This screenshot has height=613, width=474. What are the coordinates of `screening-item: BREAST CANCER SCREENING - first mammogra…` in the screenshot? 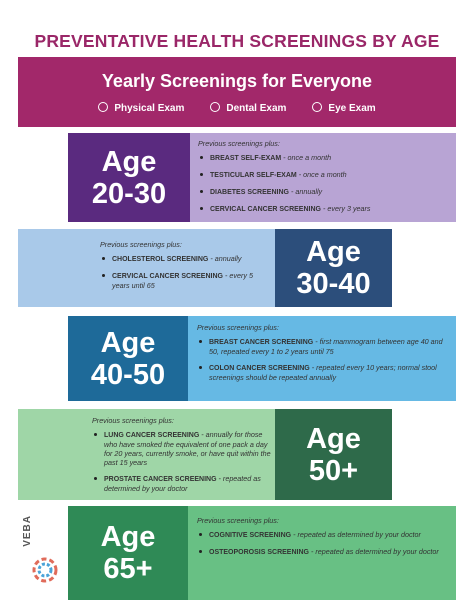 It's located at (323, 346).